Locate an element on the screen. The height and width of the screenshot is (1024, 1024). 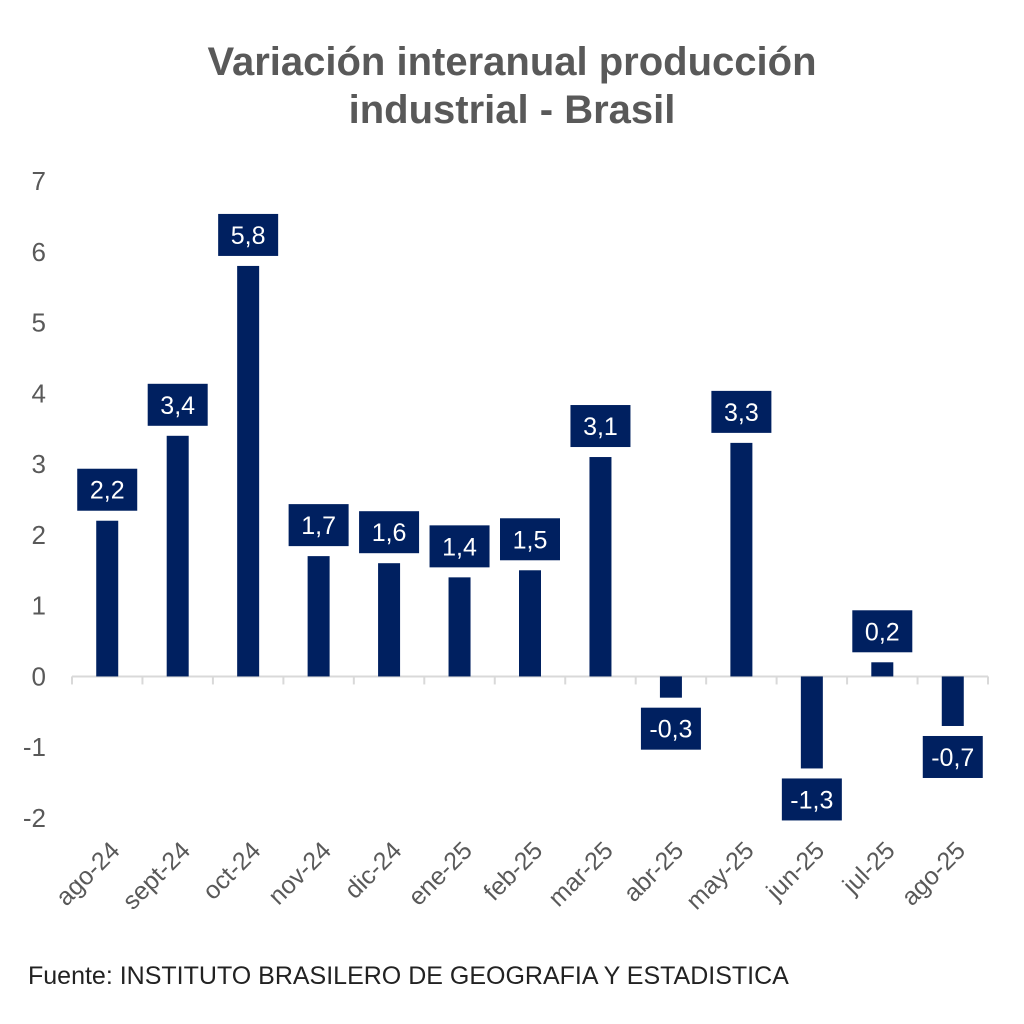
data-label: 1,4 is located at coordinates (459, 547).